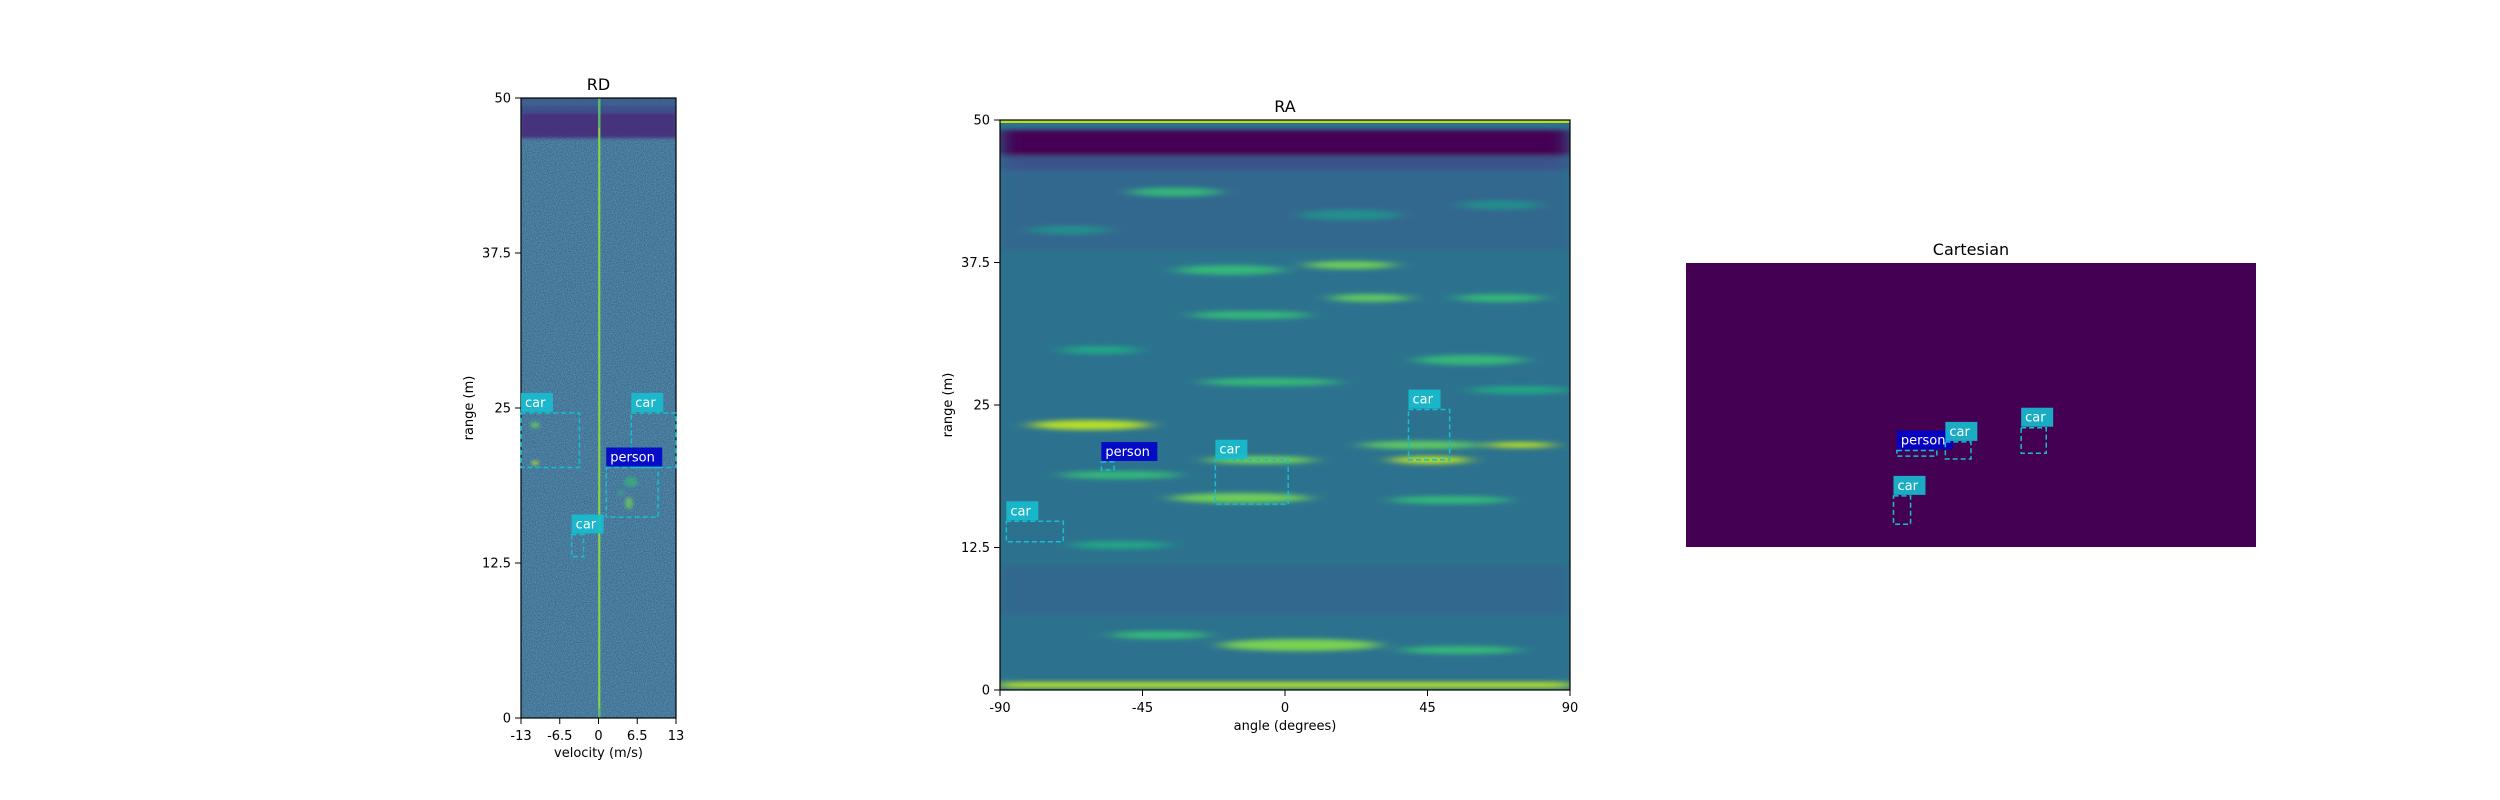  What do you see at coordinates (1971, 249) in the screenshot?
I see `cartesian-title: Cartesian` at bounding box center [1971, 249].